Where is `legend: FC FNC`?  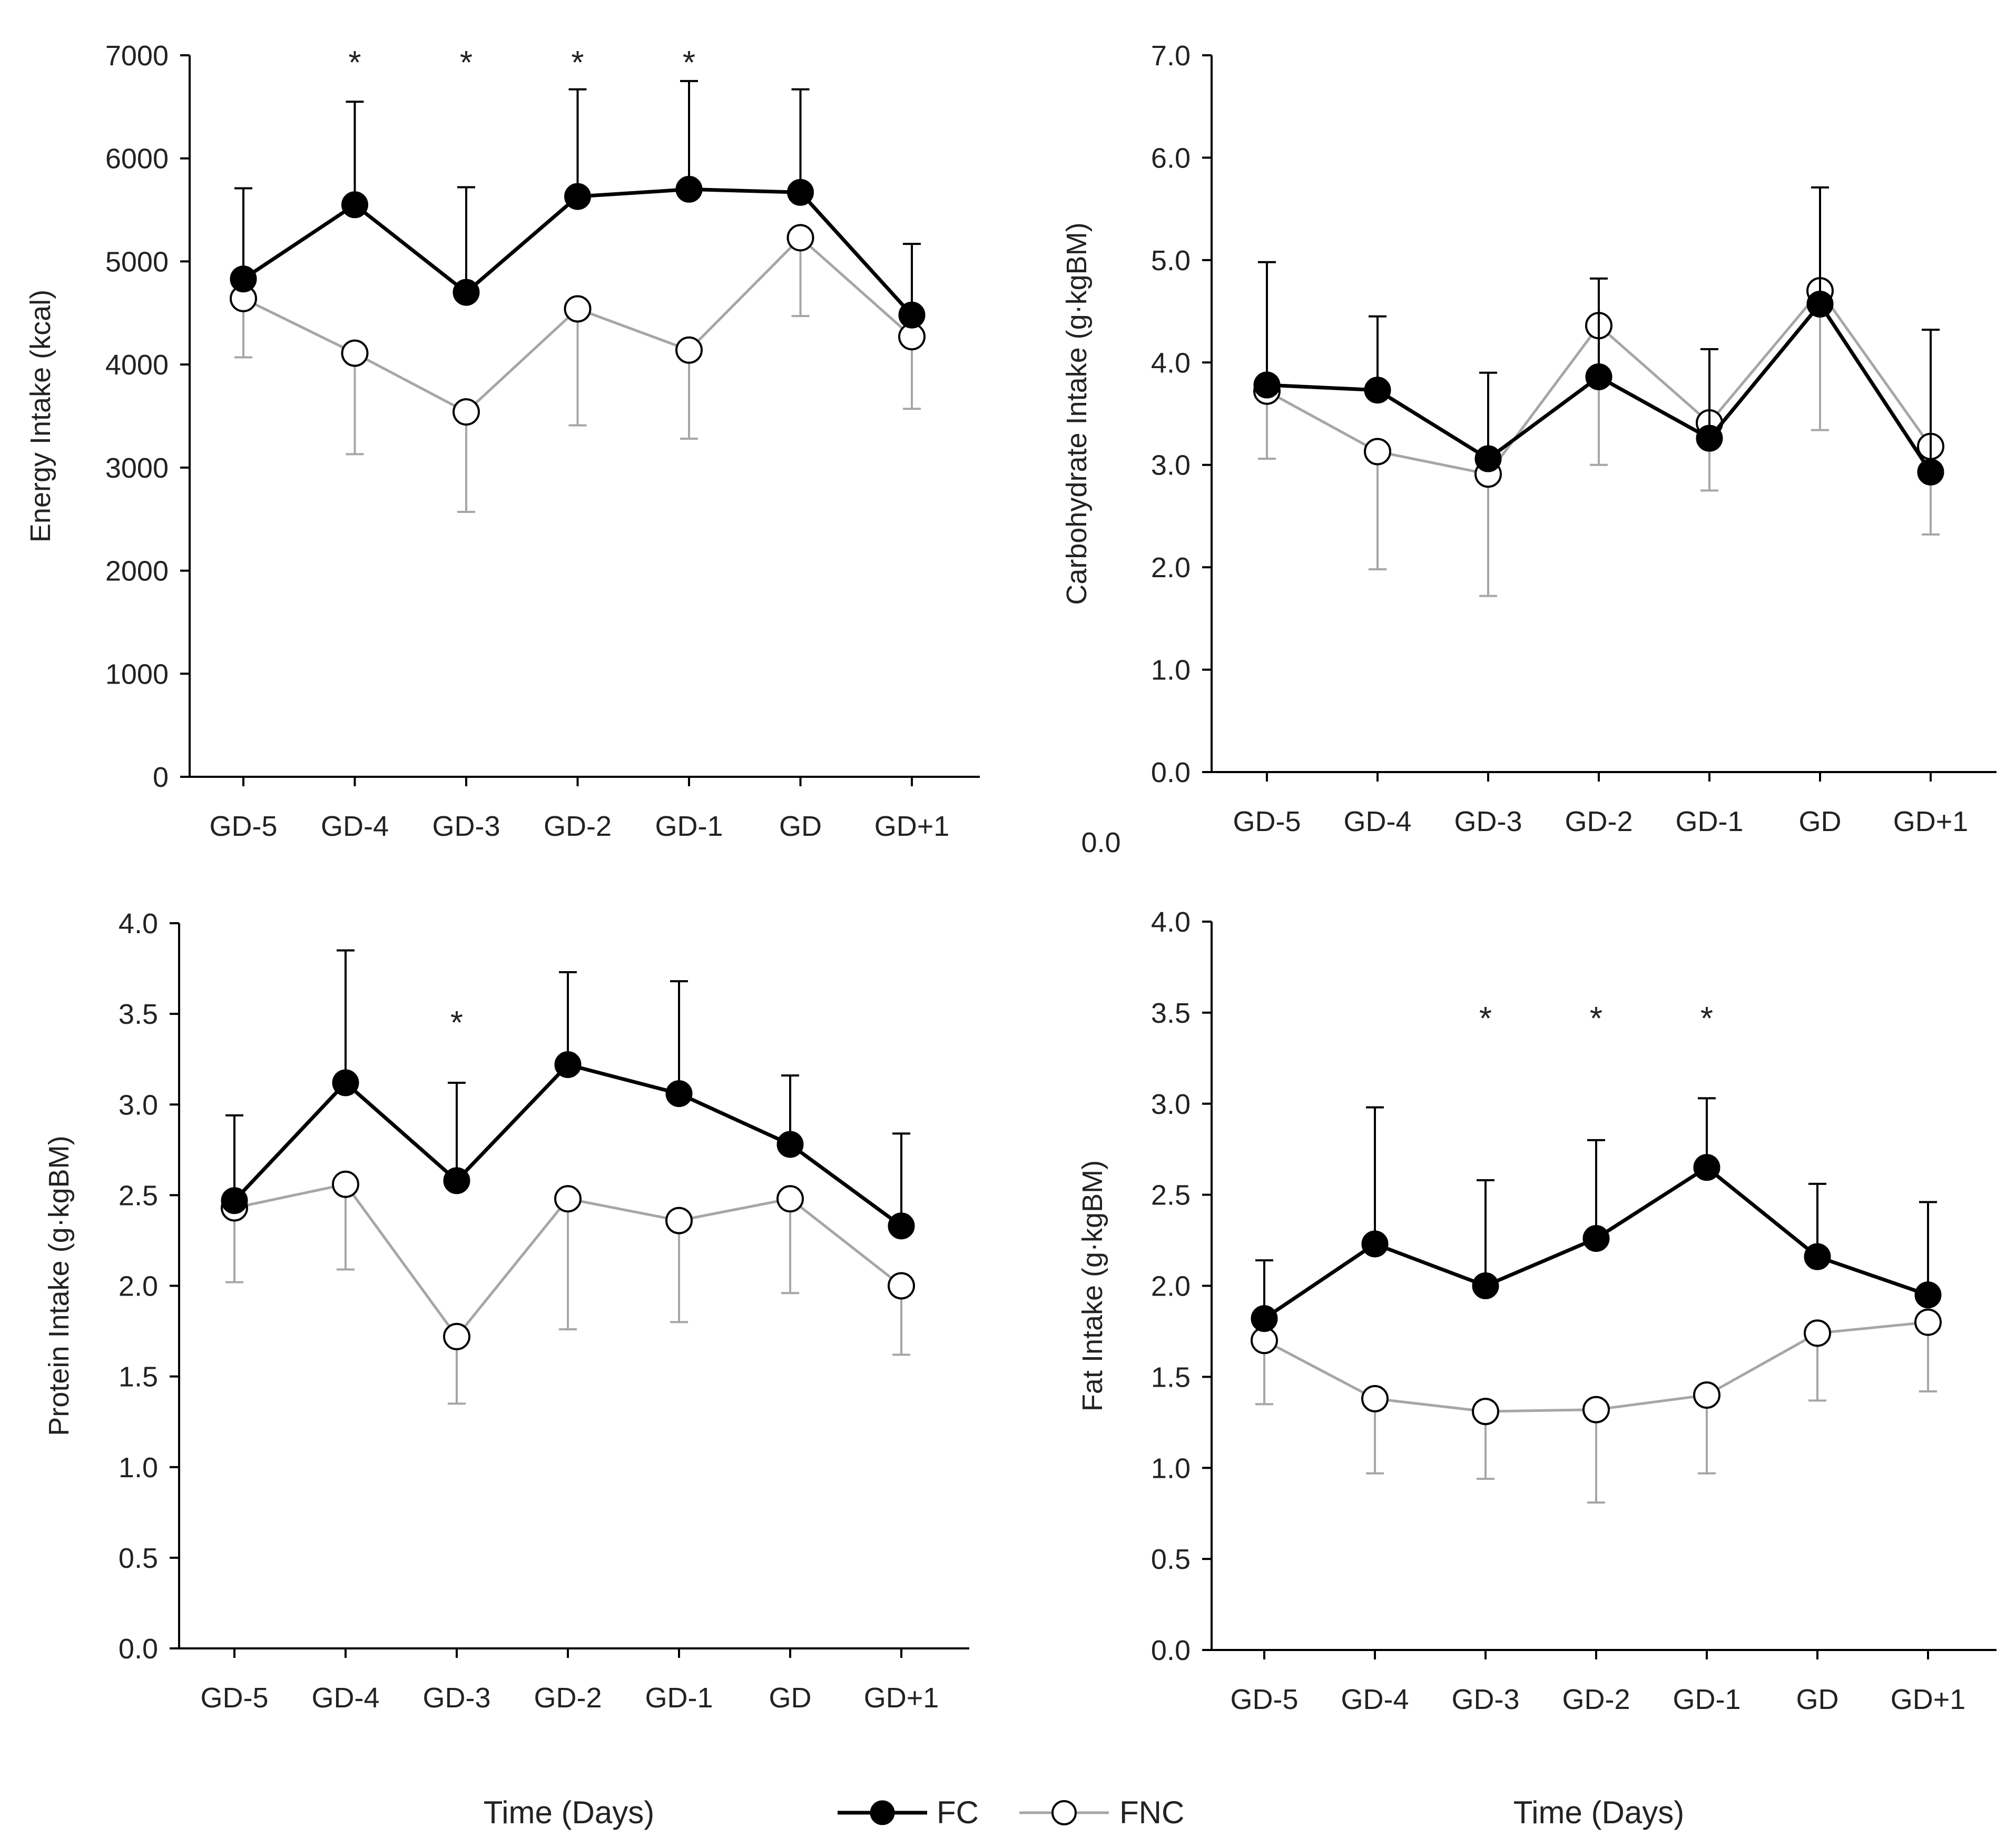 legend: FC FNC is located at coordinates (1011, 1812).